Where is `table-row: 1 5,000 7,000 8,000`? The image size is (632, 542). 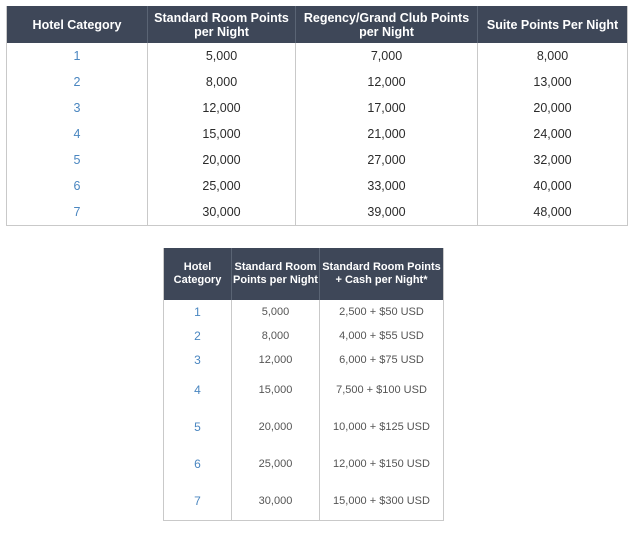 table-row: 1 5,000 7,000 8,000 is located at coordinates (317, 56).